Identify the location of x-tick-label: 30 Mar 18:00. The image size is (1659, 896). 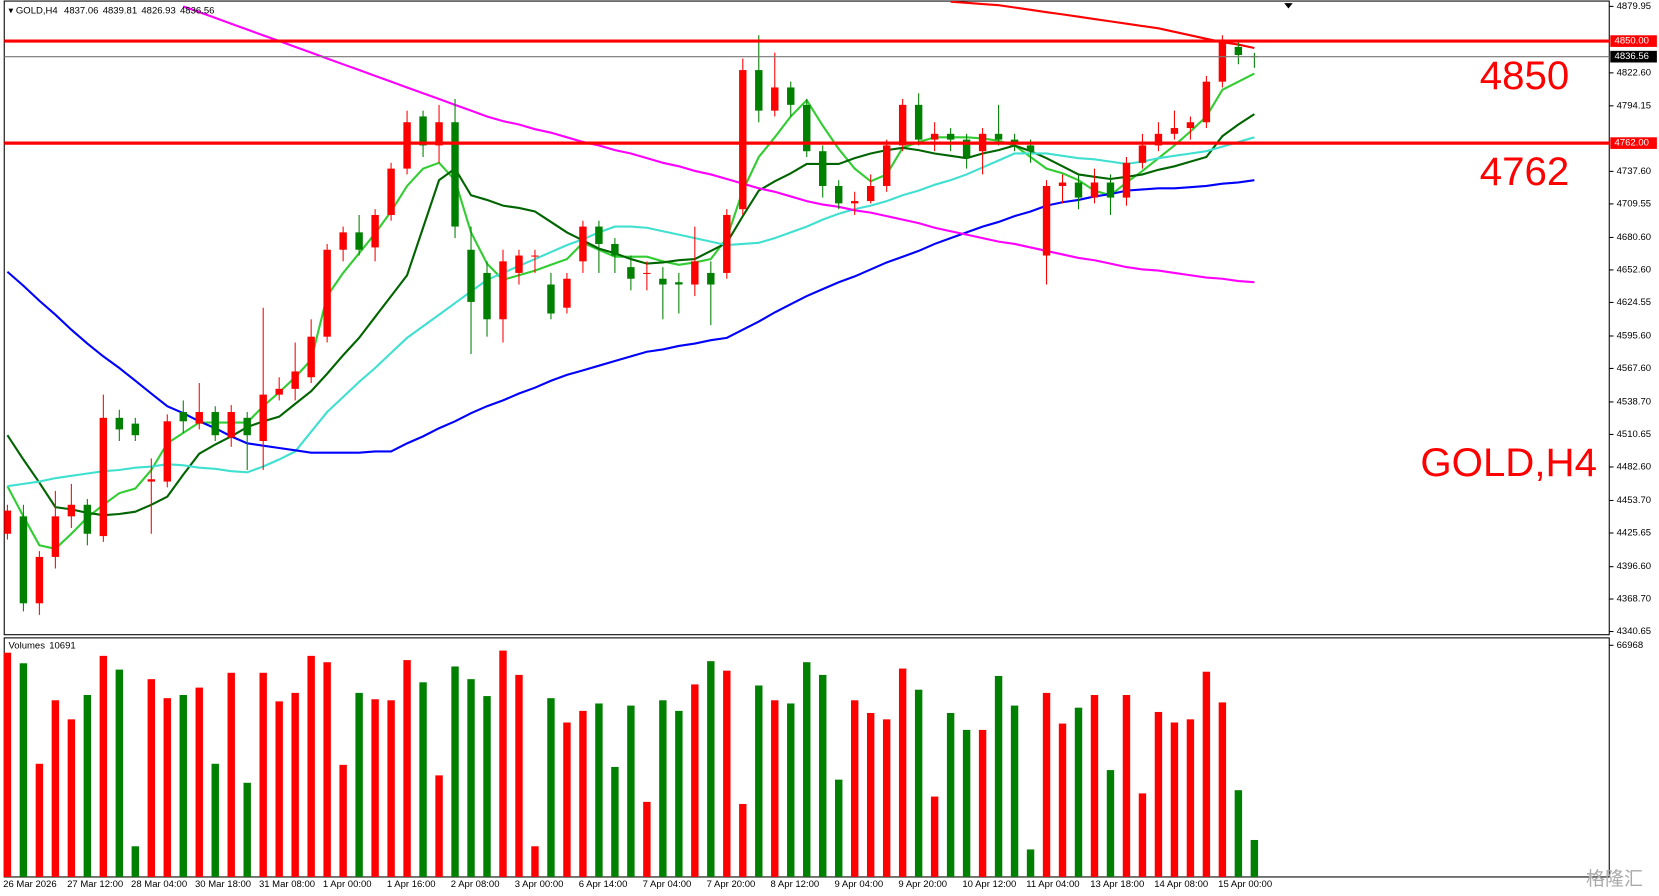
(223, 884).